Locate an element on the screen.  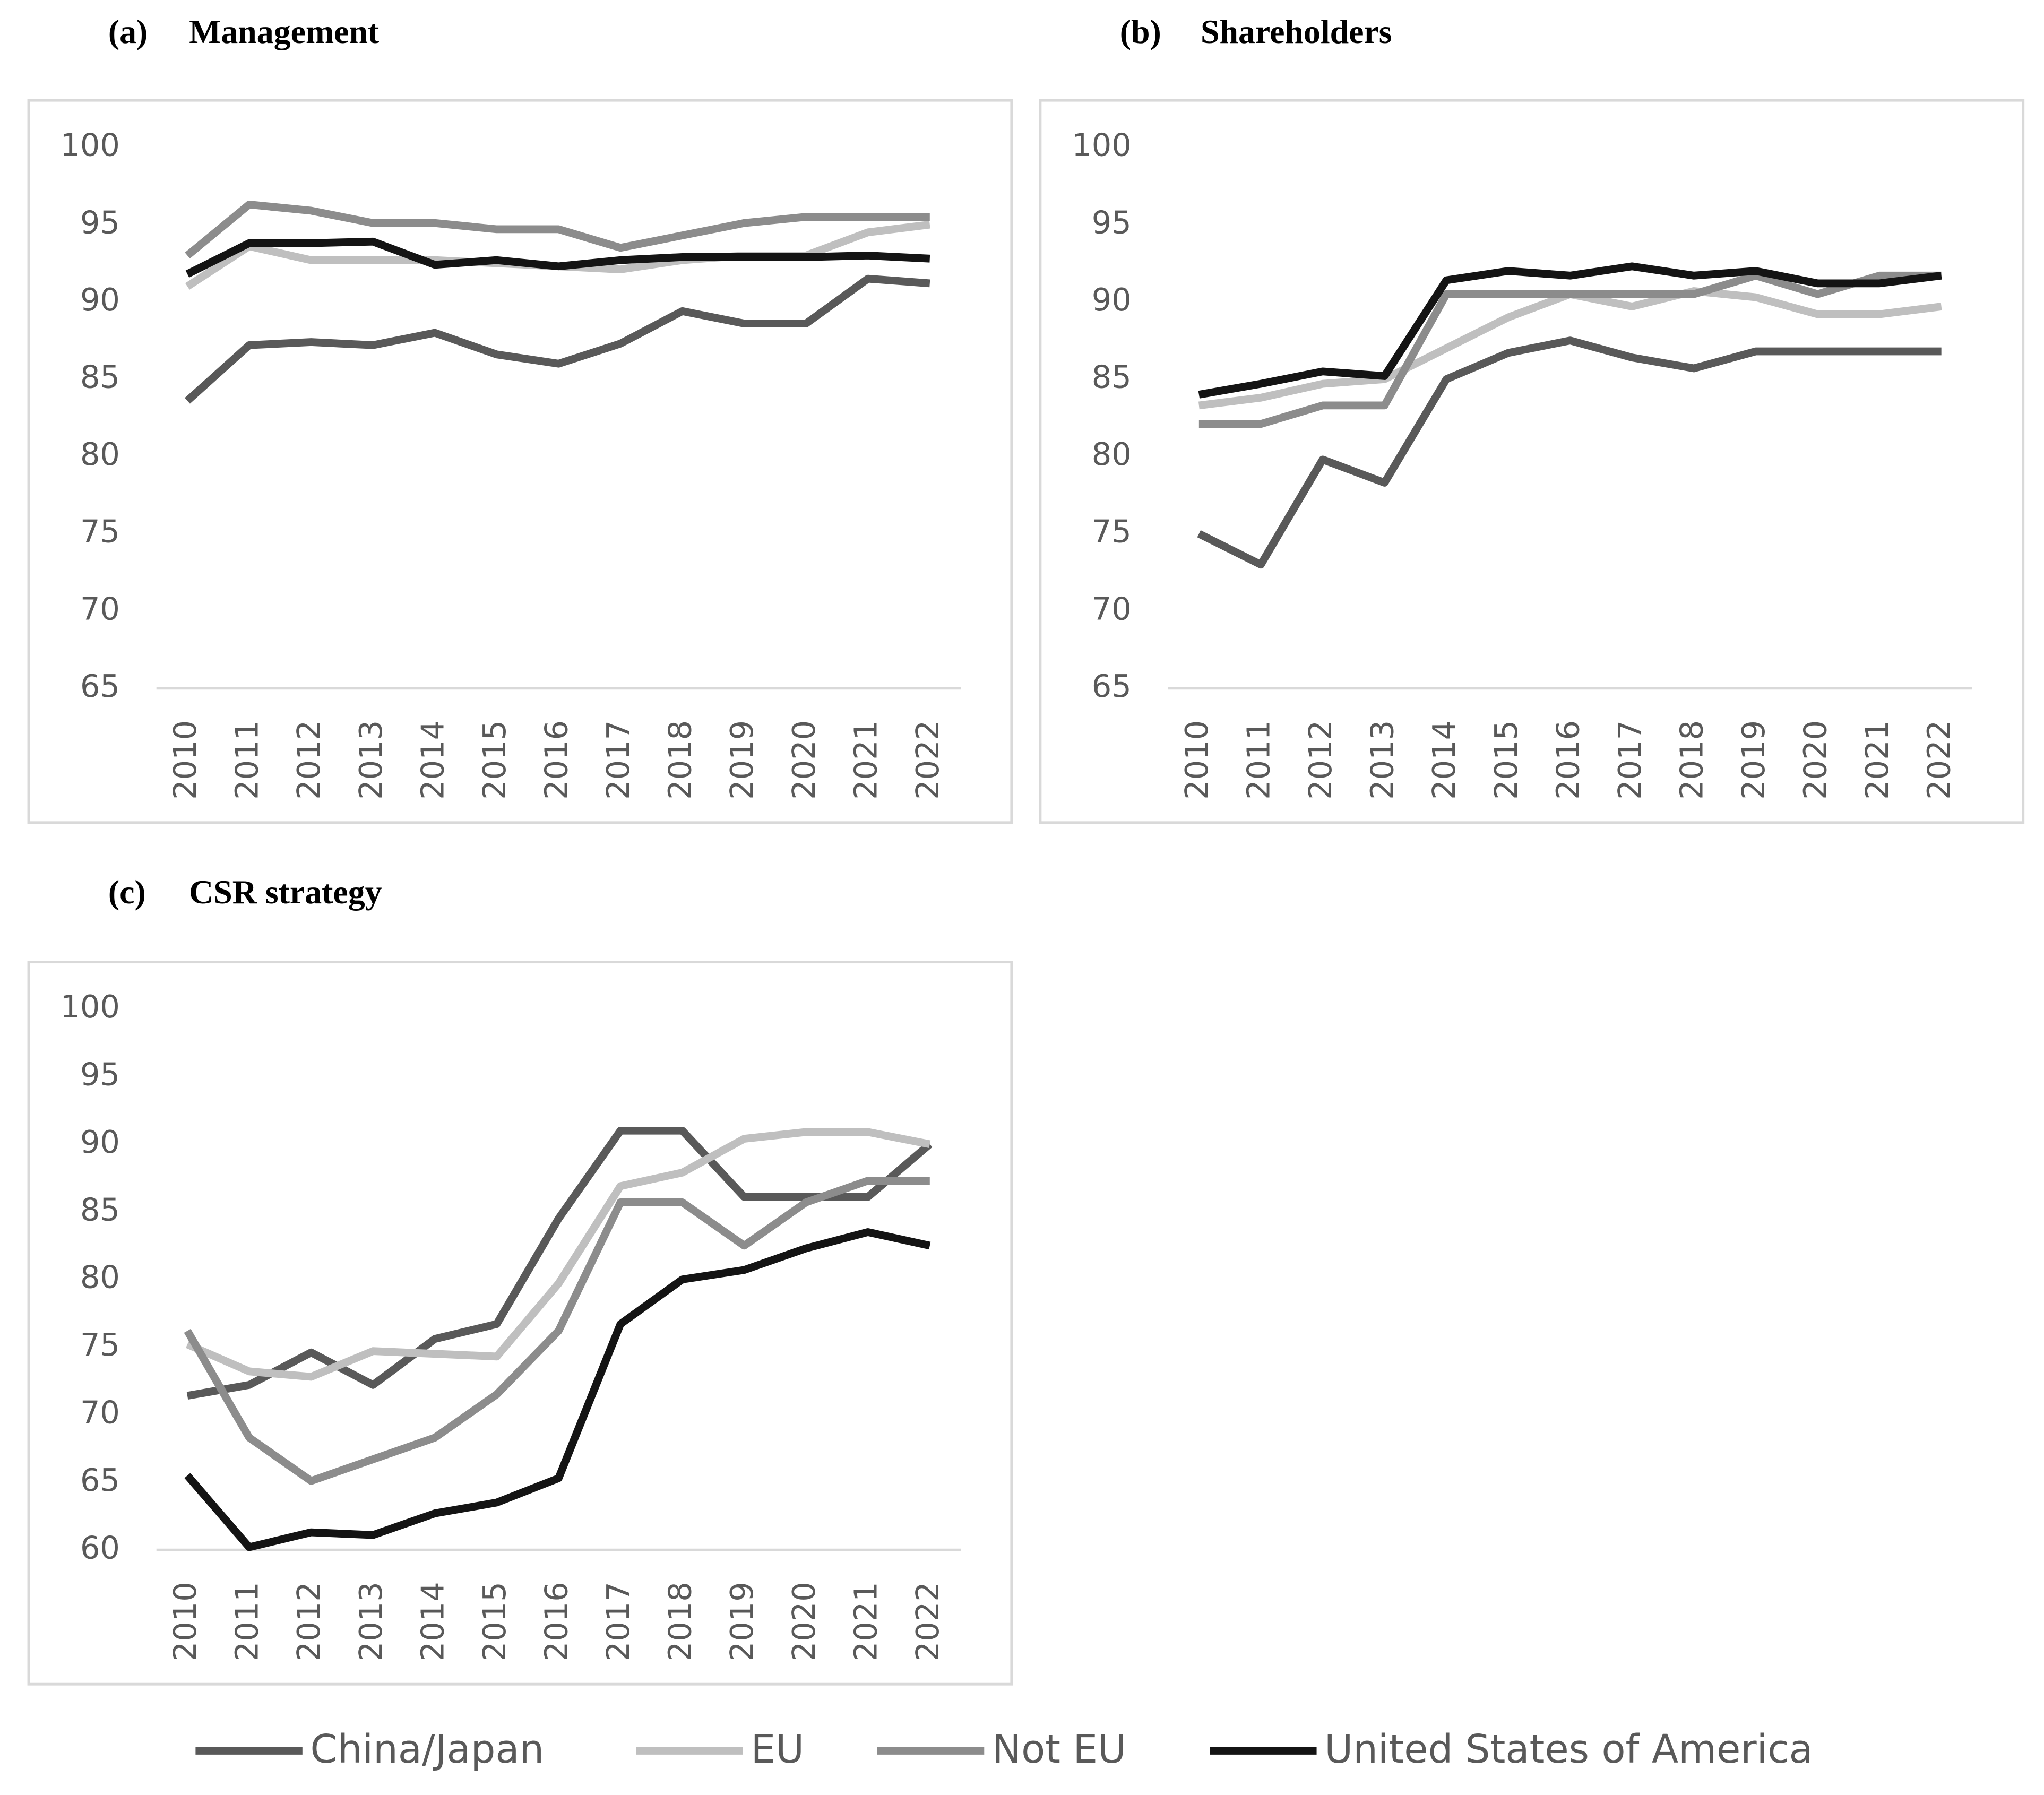
y-tick-label: 60 is located at coordinates (100, 1547).